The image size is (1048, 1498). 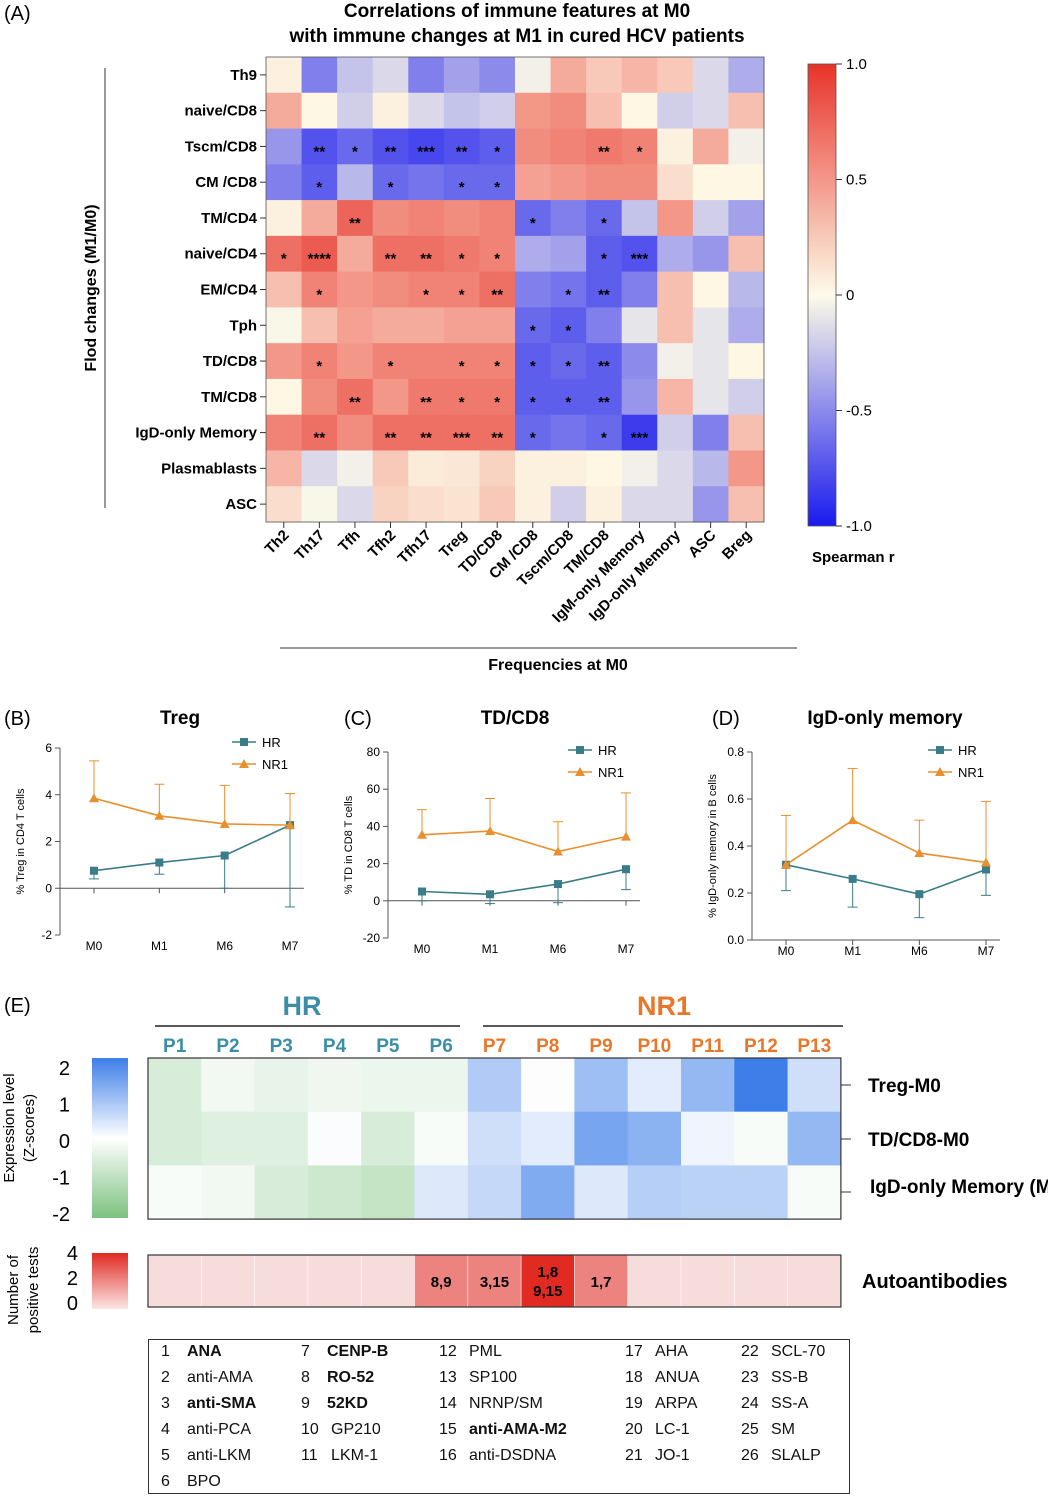 I want to click on panel-label: (B), so click(x=17, y=719).